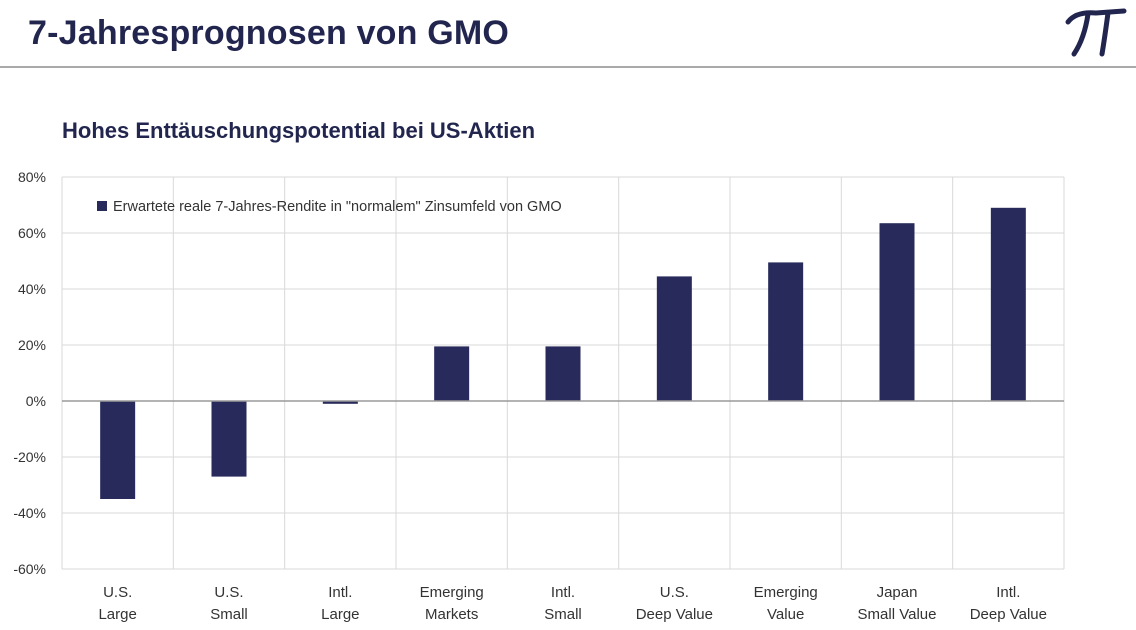 Image resolution: width=1136 pixels, height=630 pixels. Describe the element at coordinates (29, 513) in the screenshot. I see `y-tick-label: -40%` at that location.